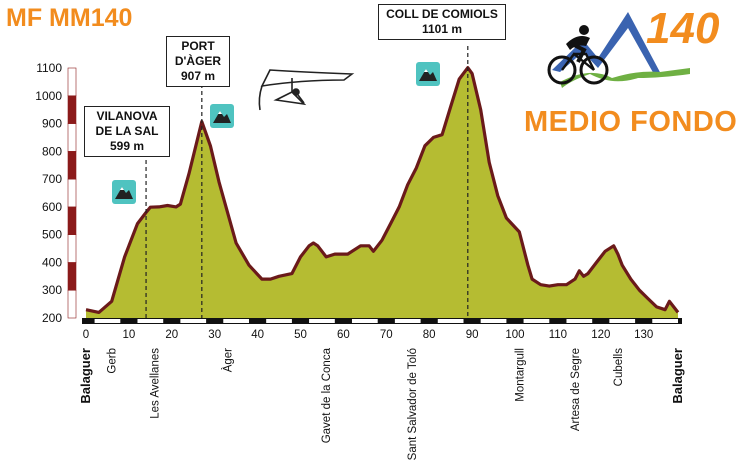 This screenshot has width=738, height=473. I want to click on peak-name-line: VILANOVA, so click(127, 116).